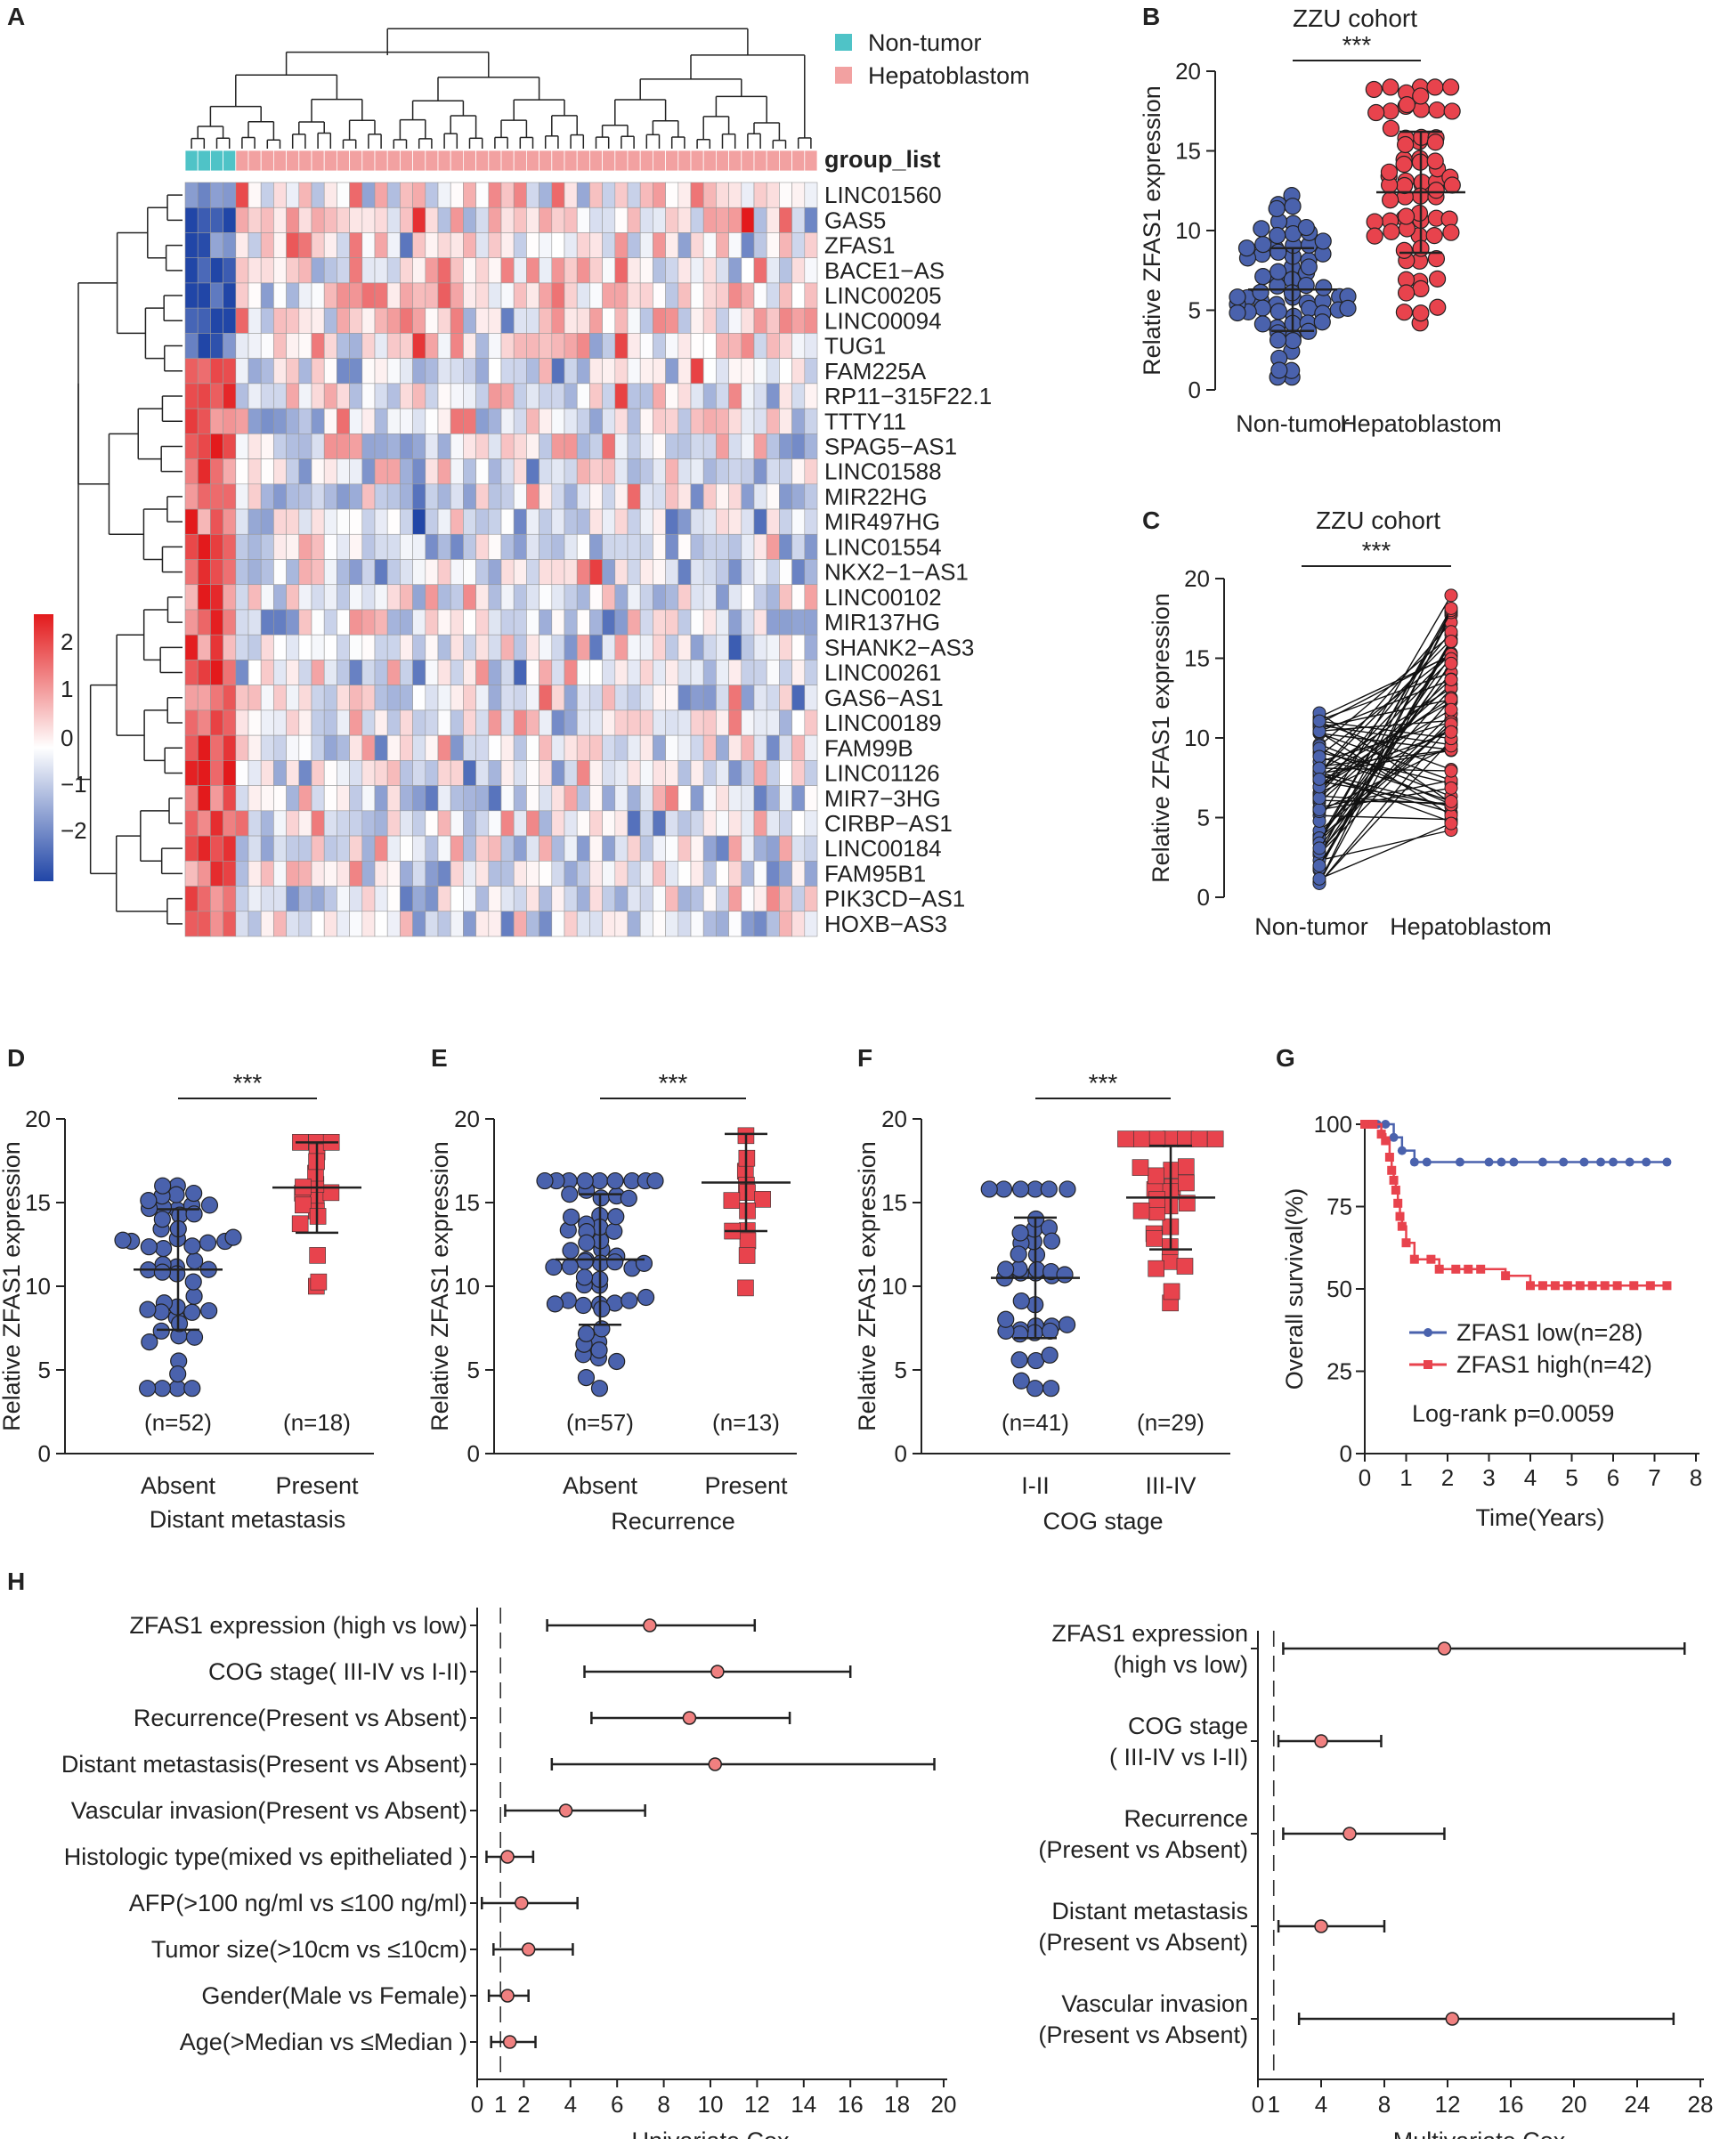  What do you see at coordinates (882, 622) in the screenshot?
I see `gene-label: MIR137HG` at bounding box center [882, 622].